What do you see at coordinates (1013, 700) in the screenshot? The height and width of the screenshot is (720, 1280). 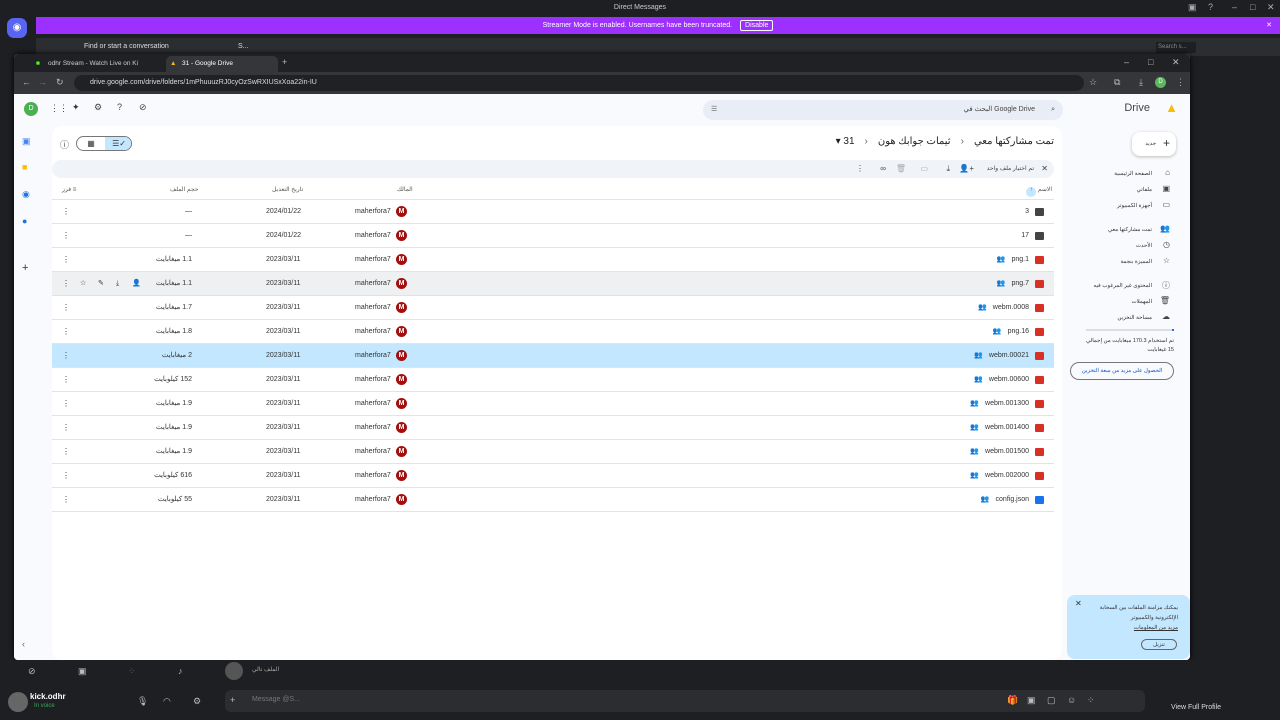 I see `gift-icon: 🎁` at bounding box center [1013, 700].